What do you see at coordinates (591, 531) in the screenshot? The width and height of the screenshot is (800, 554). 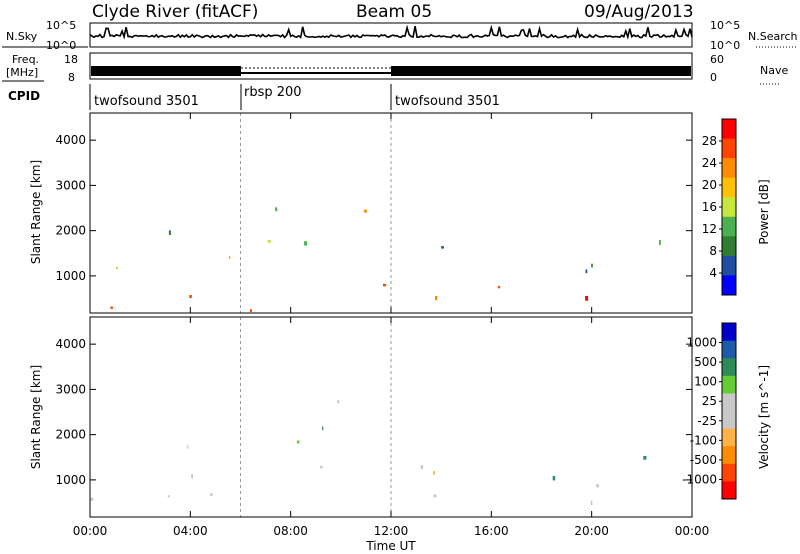 I see `x-tick-label: 20:00` at bounding box center [591, 531].